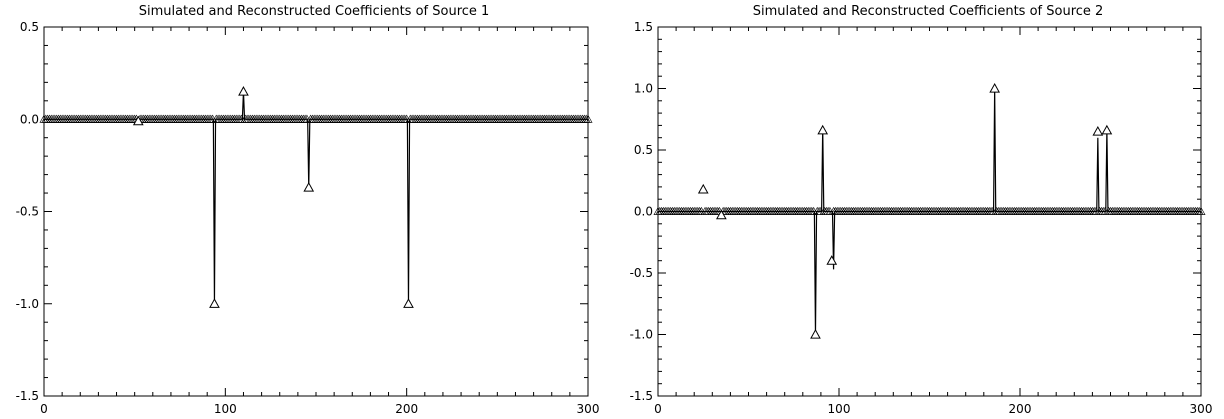 The image size is (1224, 419). Describe the element at coordinates (643, 89) in the screenshot. I see `y-tick-label: 1.0` at that location.